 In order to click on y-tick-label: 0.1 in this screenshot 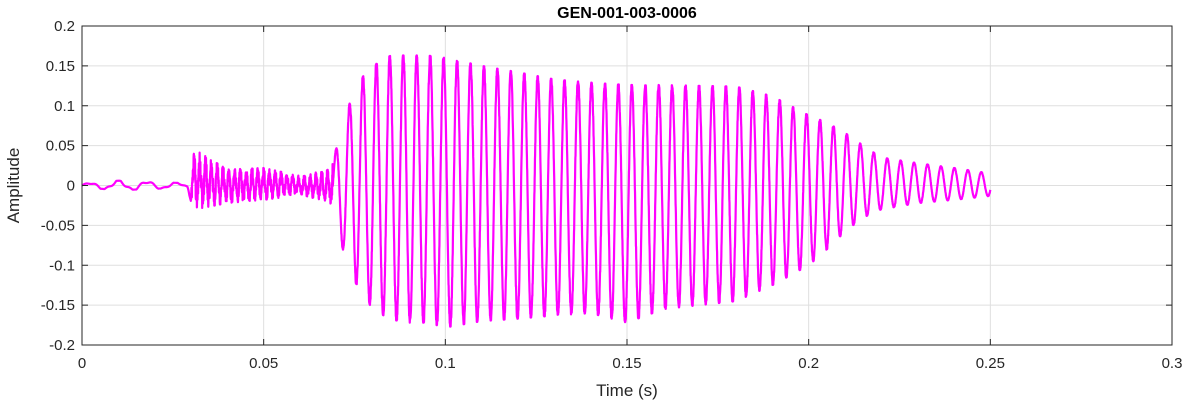, I will do `click(64, 106)`.